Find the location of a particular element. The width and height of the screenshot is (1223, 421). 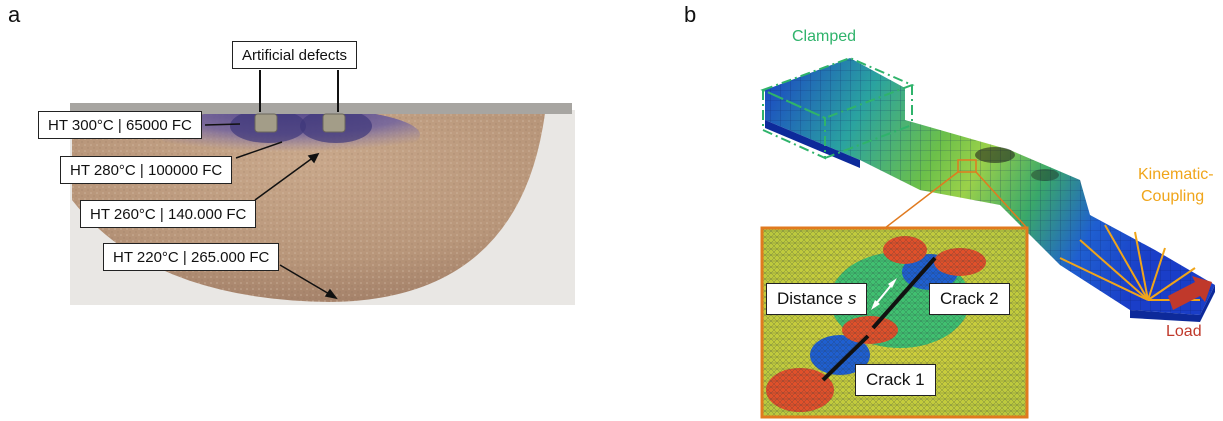

label-leader-lines is located at coordinates (271, 211).